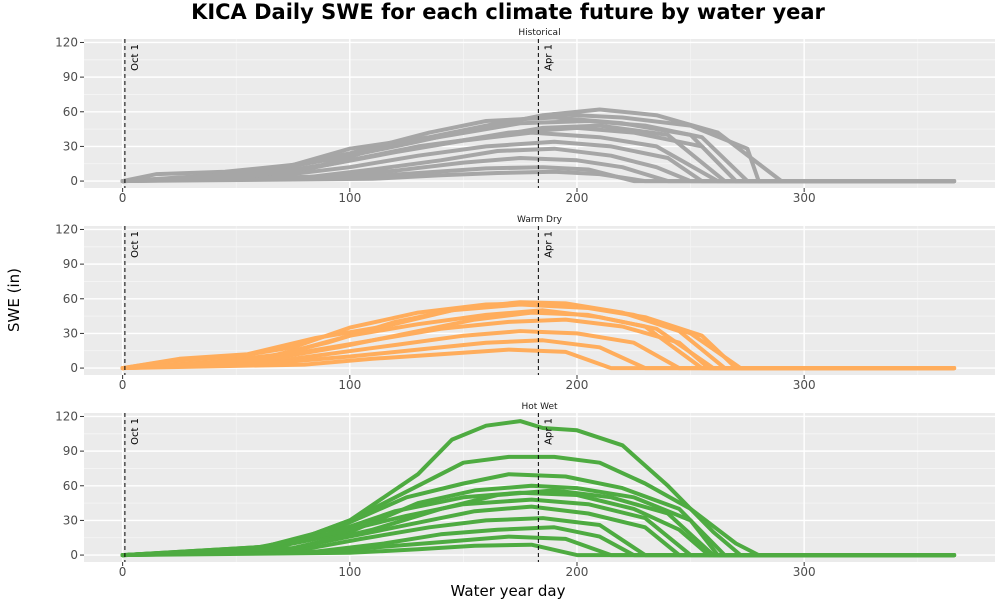 The image size is (1000, 600). I want to click on x-axis-label: Water year day, so click(508, 591).